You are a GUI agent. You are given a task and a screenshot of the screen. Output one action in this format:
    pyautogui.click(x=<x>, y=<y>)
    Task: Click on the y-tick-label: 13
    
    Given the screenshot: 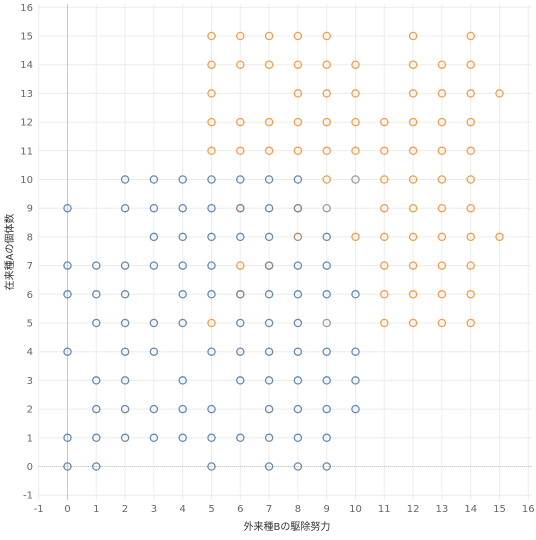 What is the action you would take?
    pyautogui.click(x=26, y=94)
    